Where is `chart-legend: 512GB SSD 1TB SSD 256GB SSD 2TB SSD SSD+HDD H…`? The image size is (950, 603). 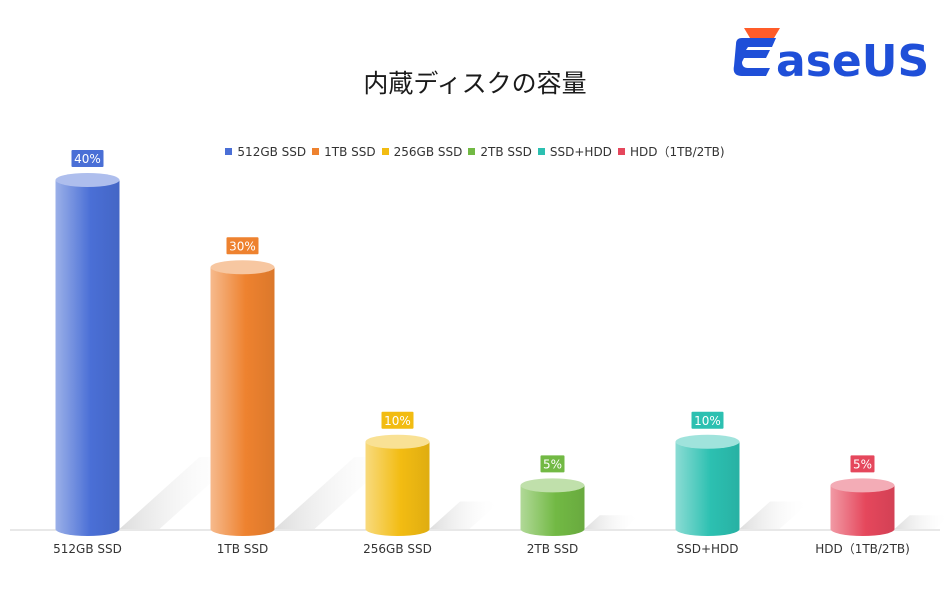
chart-legend: 512GB SSD 1TB SSD 256GB SSD 2TB SSD SSD+HDD H… is located at coordinates (475, 151).